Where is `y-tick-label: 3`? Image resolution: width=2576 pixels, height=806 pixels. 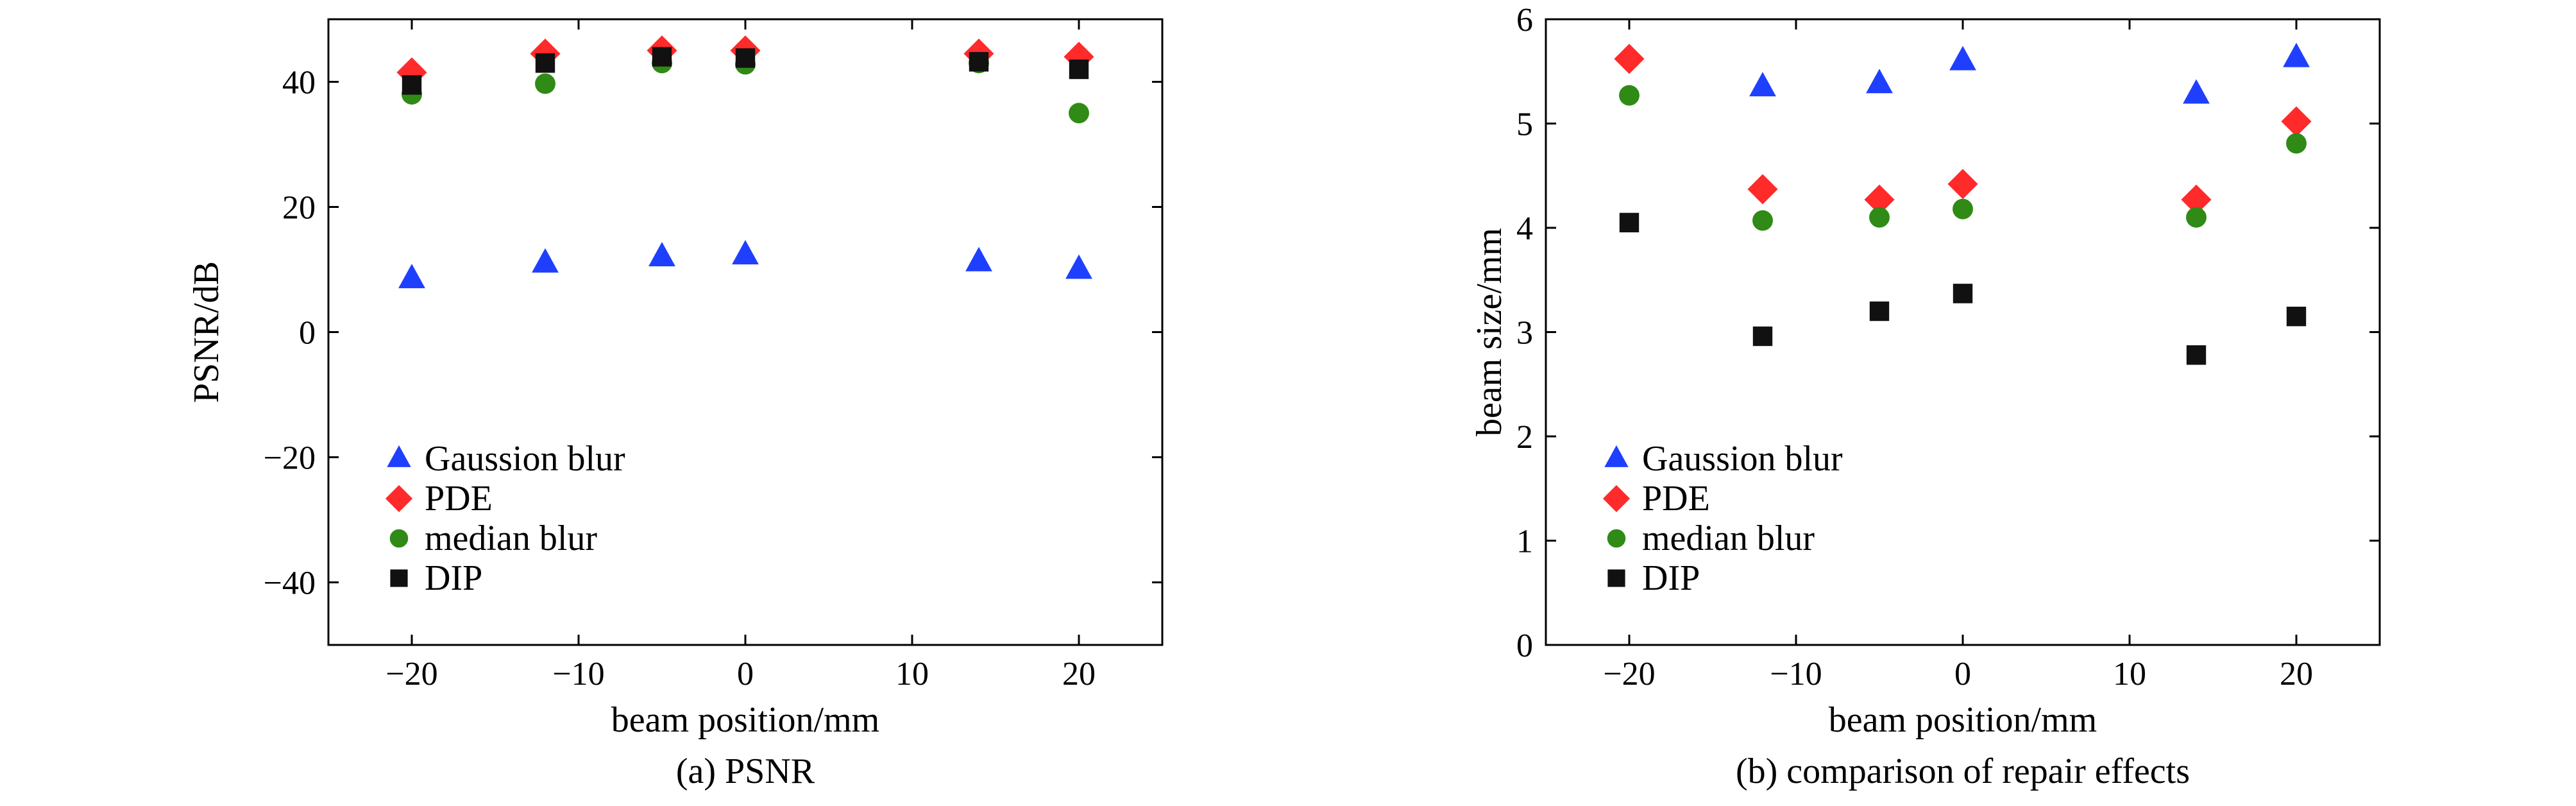
y-tick-label: 3 is located at coordinates (1524, 333).